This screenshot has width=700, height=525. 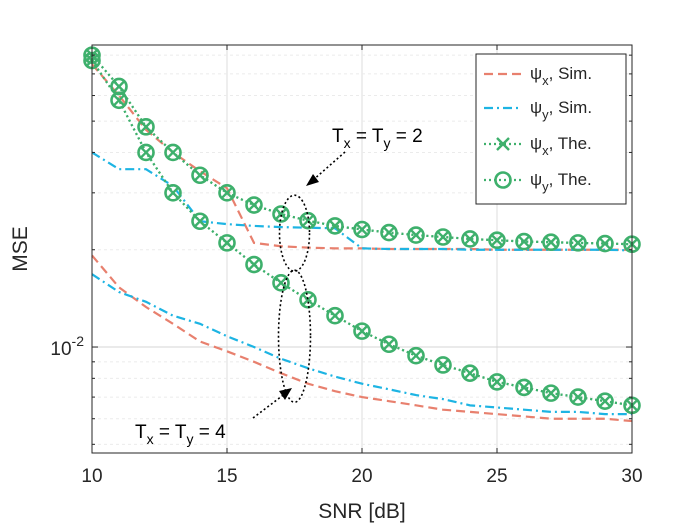 I want to click on y-axis-title: MSE, so click(x=20, y=249).